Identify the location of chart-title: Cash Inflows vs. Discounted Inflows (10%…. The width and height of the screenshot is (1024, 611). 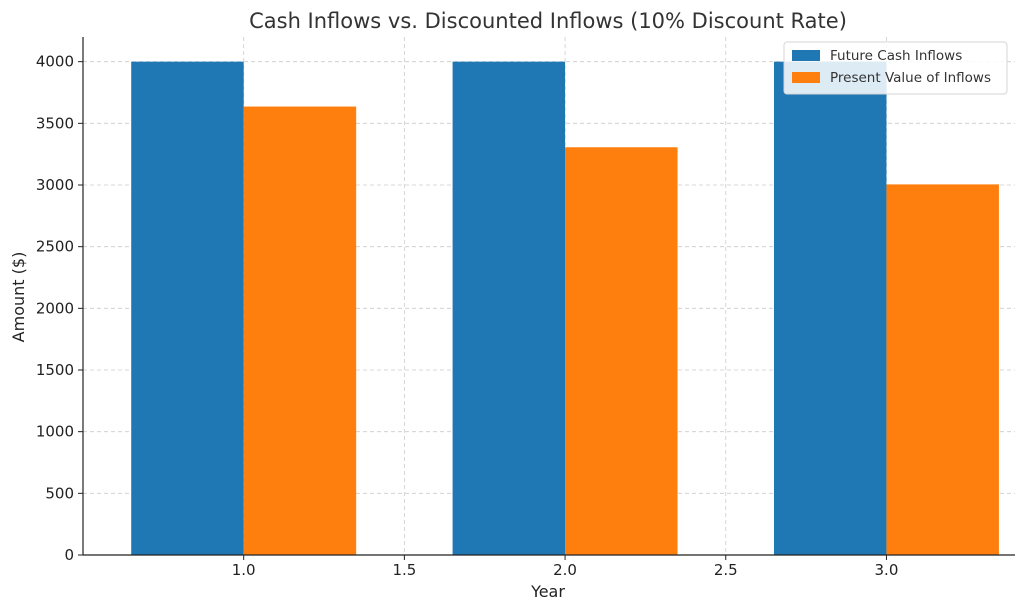
(548, 21).